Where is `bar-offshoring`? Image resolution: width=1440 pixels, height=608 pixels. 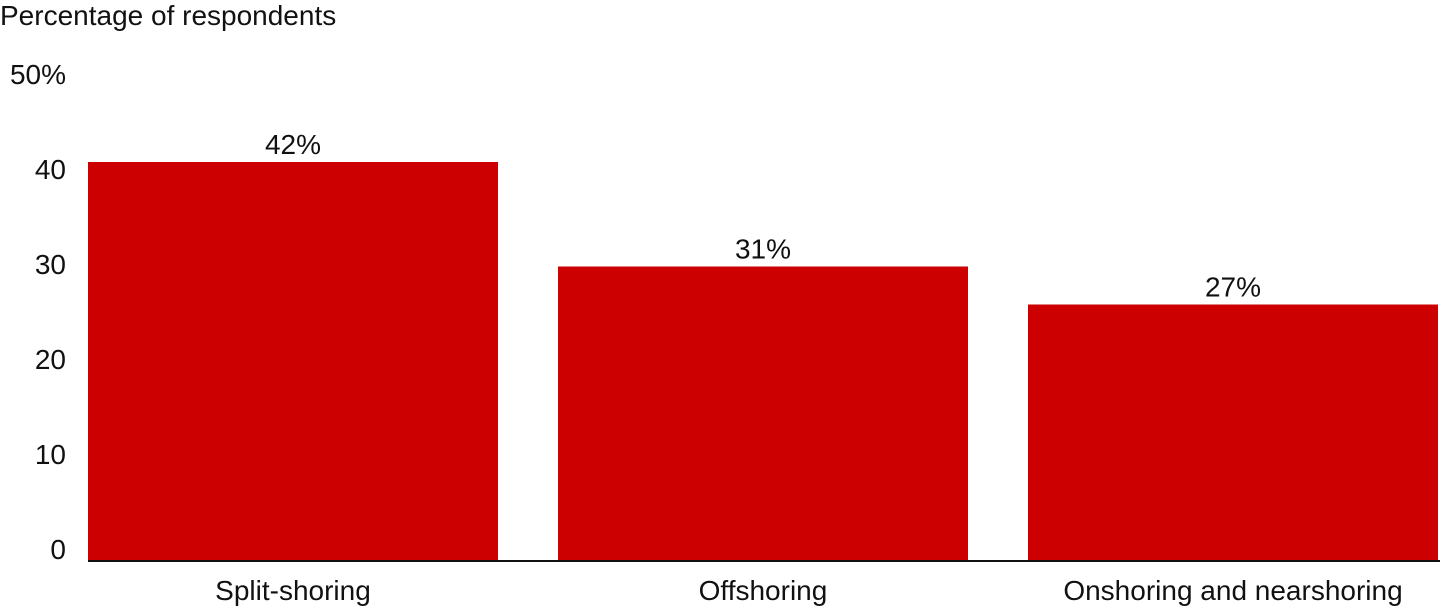
bar-offshoring is located at coordinates (763, 413).